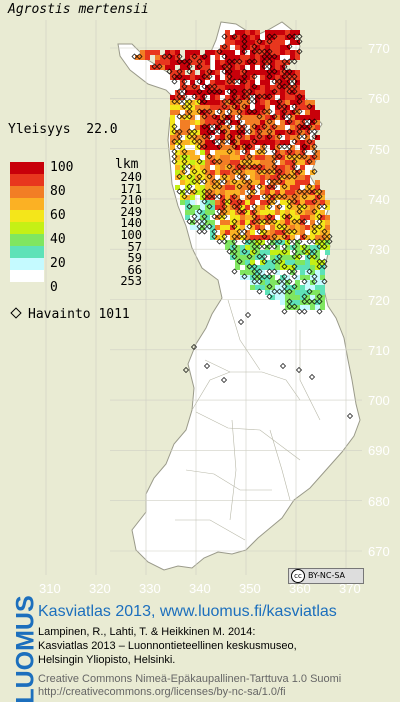  What do you see at coordinates (200, 651) in the screenshot?
I see `footer` at bounding box center [200, 651].